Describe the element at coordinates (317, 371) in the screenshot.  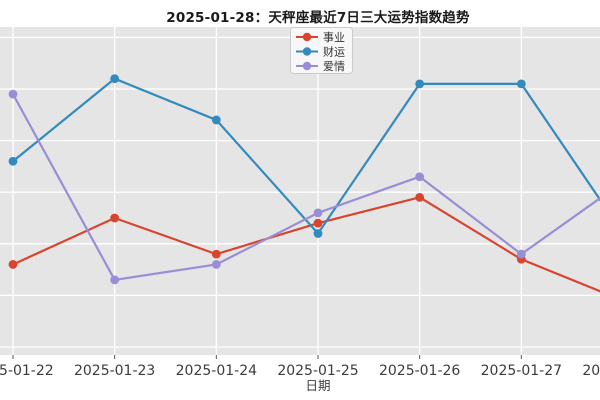
I see `x-tick-label: 2025-01-25` at that location.